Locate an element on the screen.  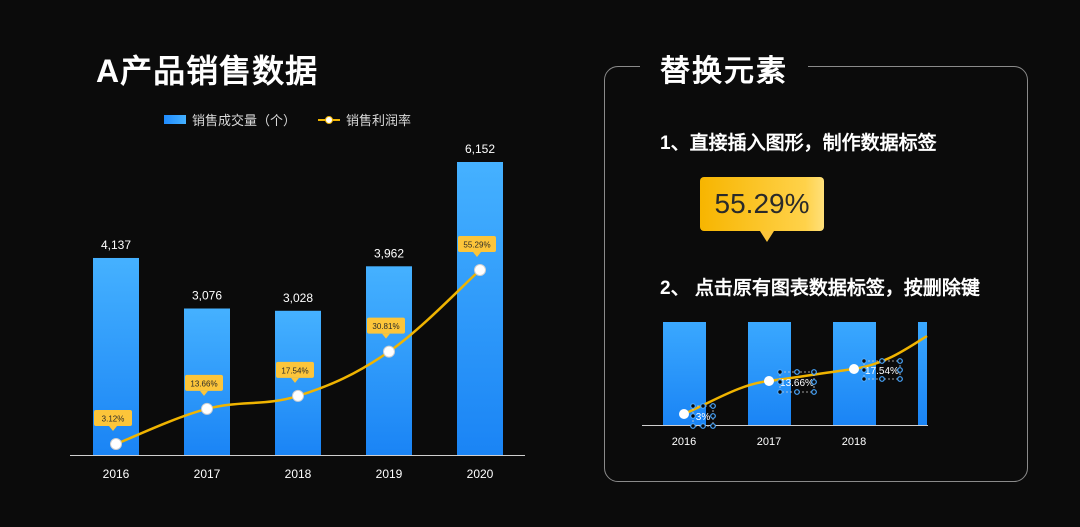
legend-item-bar: 销售成交量（个） is located at coordinates (230, 119).